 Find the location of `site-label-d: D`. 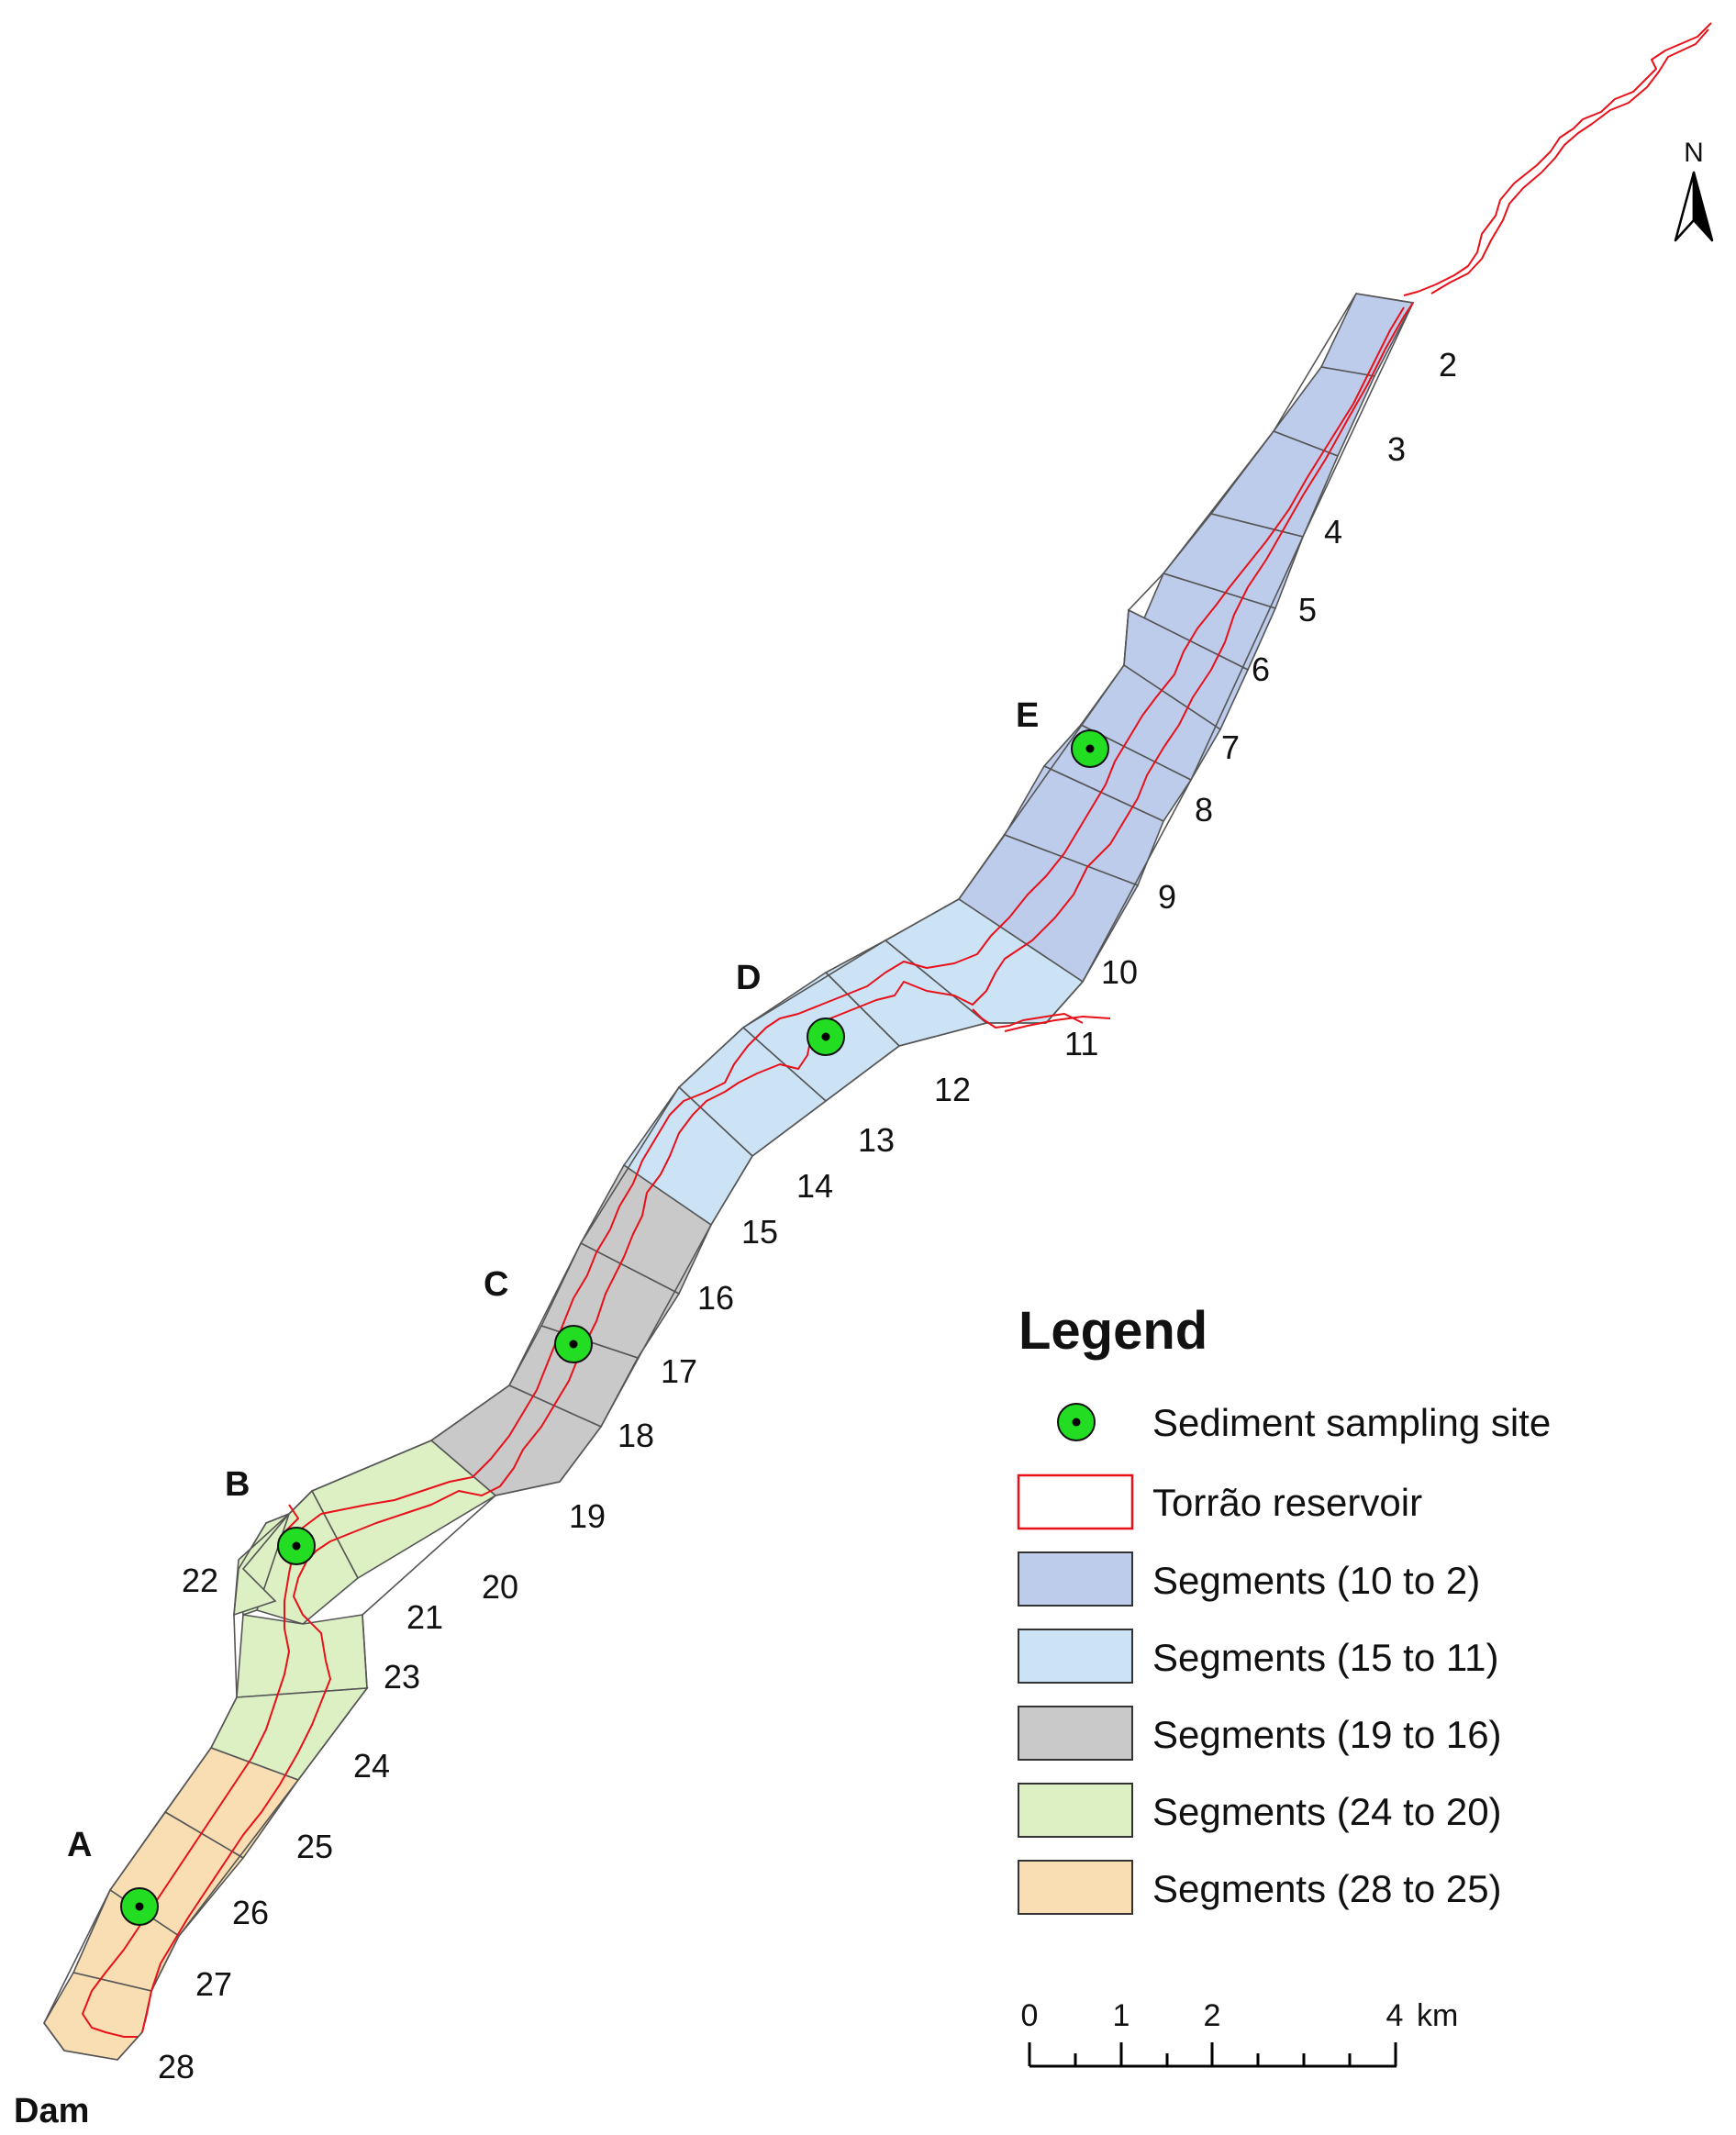

site-label-d: D is located at coordinates (748, 978).